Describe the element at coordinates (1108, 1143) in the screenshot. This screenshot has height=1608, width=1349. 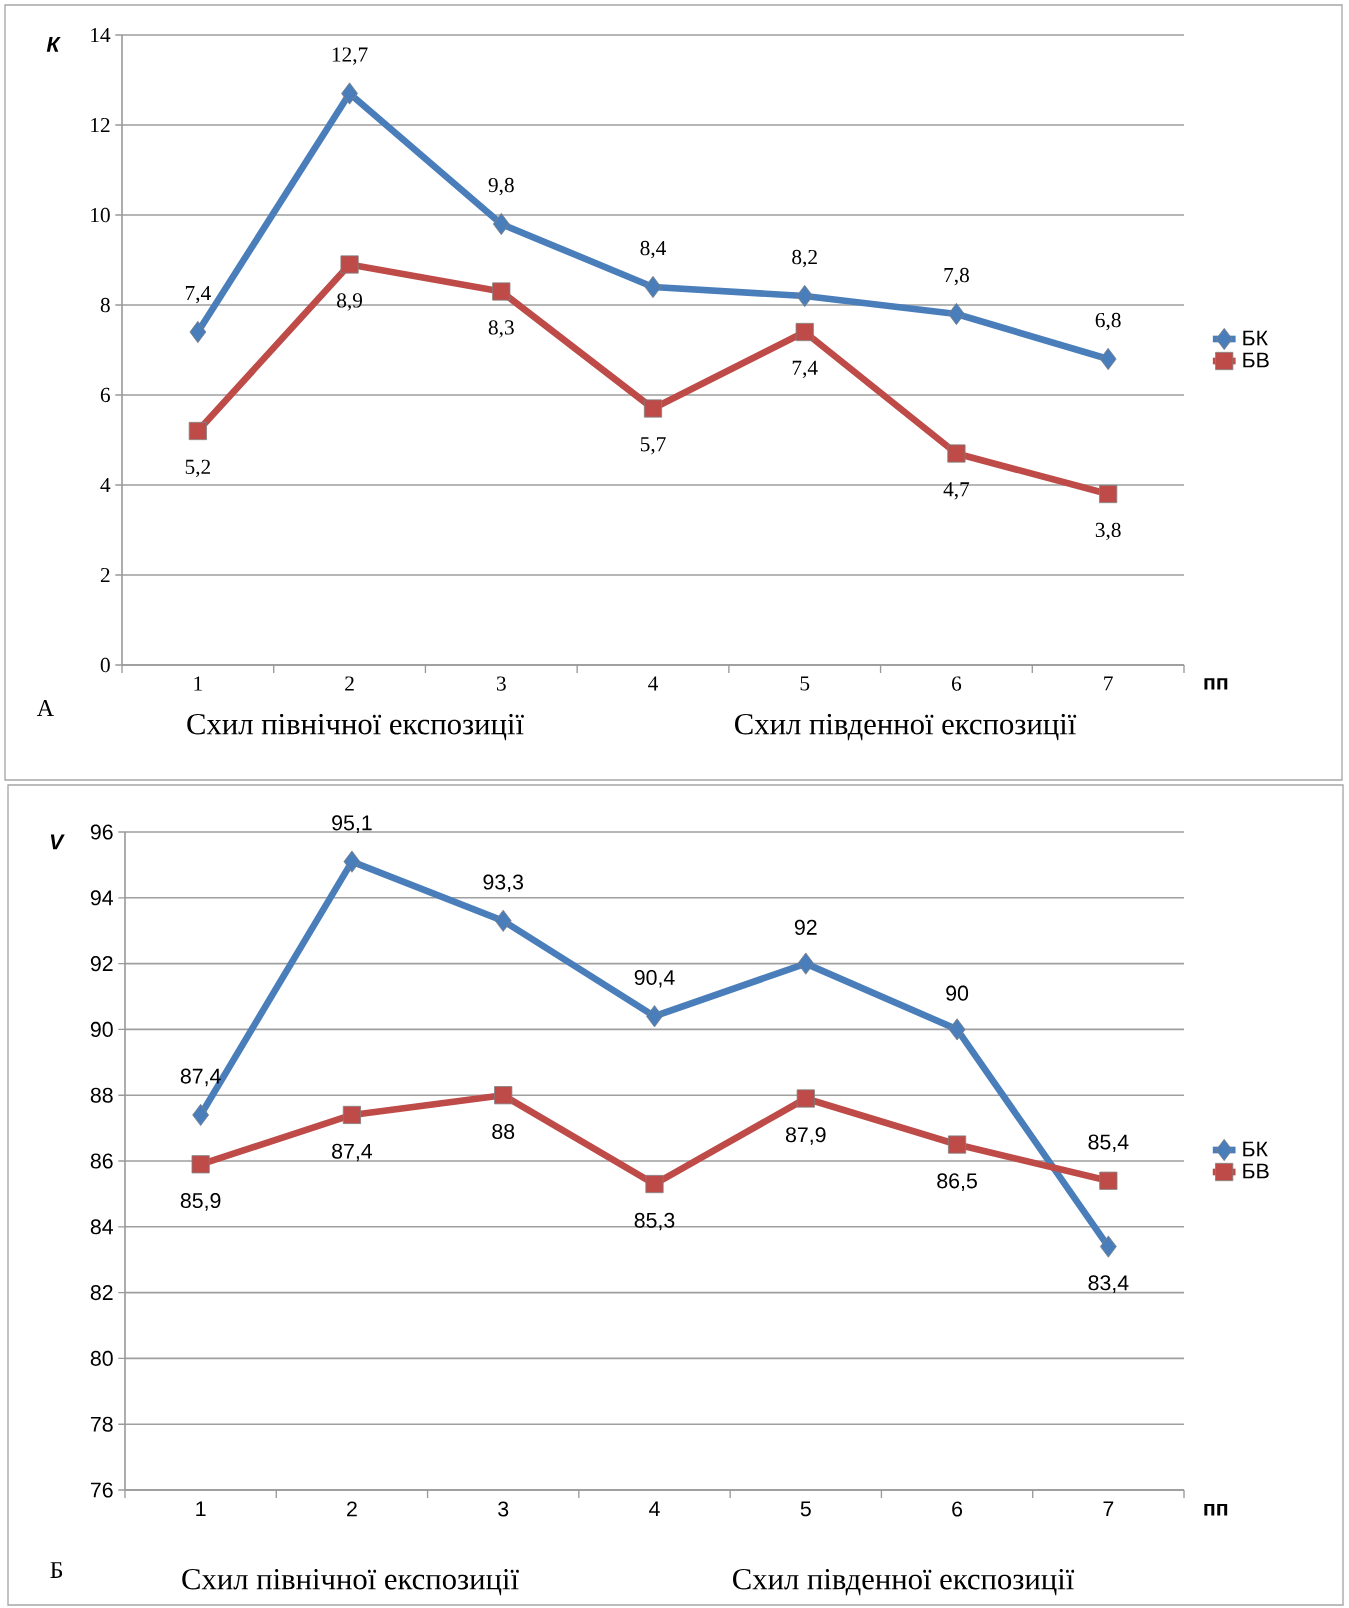
I see `data-label: 85,4` at that location.